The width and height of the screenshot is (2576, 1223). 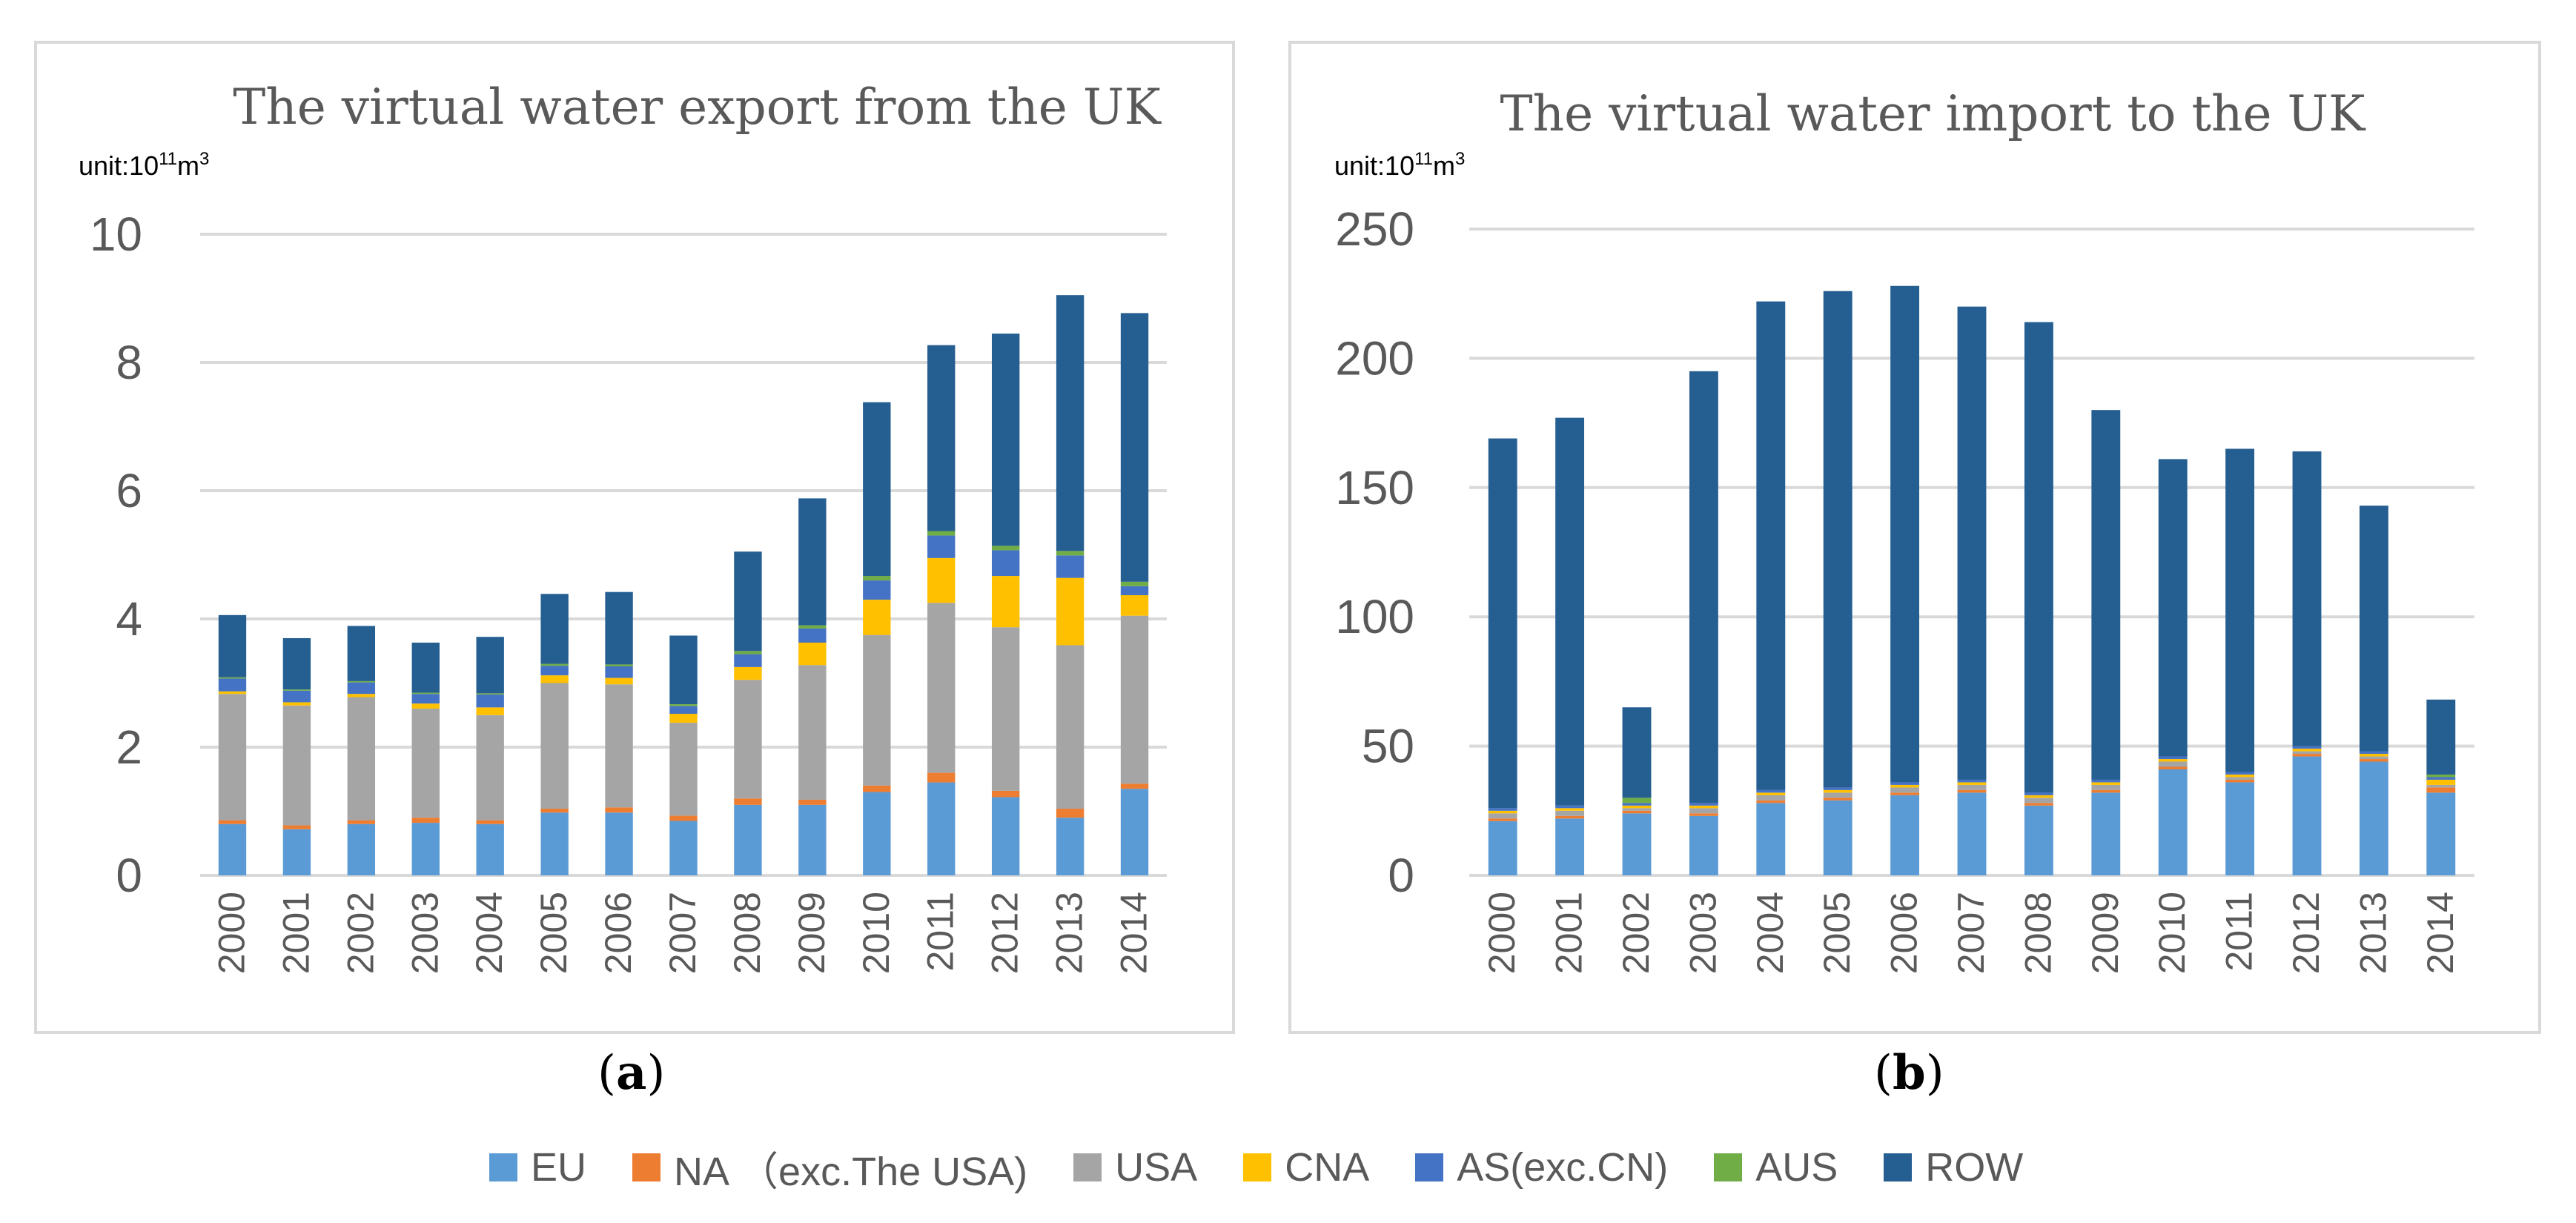 What do you see at coordinates (232, 757) in the screenshot?
I see `bar-segment-2000-usa` at bounding box center [232, 757].